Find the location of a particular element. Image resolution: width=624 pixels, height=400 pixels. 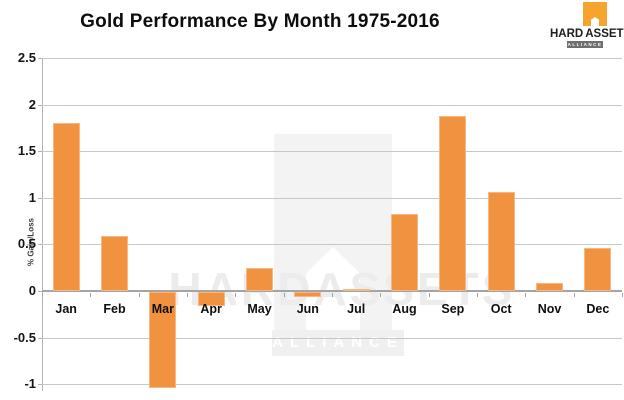

y-axis-tick-label: 2 is located at coordinates (32, 104).